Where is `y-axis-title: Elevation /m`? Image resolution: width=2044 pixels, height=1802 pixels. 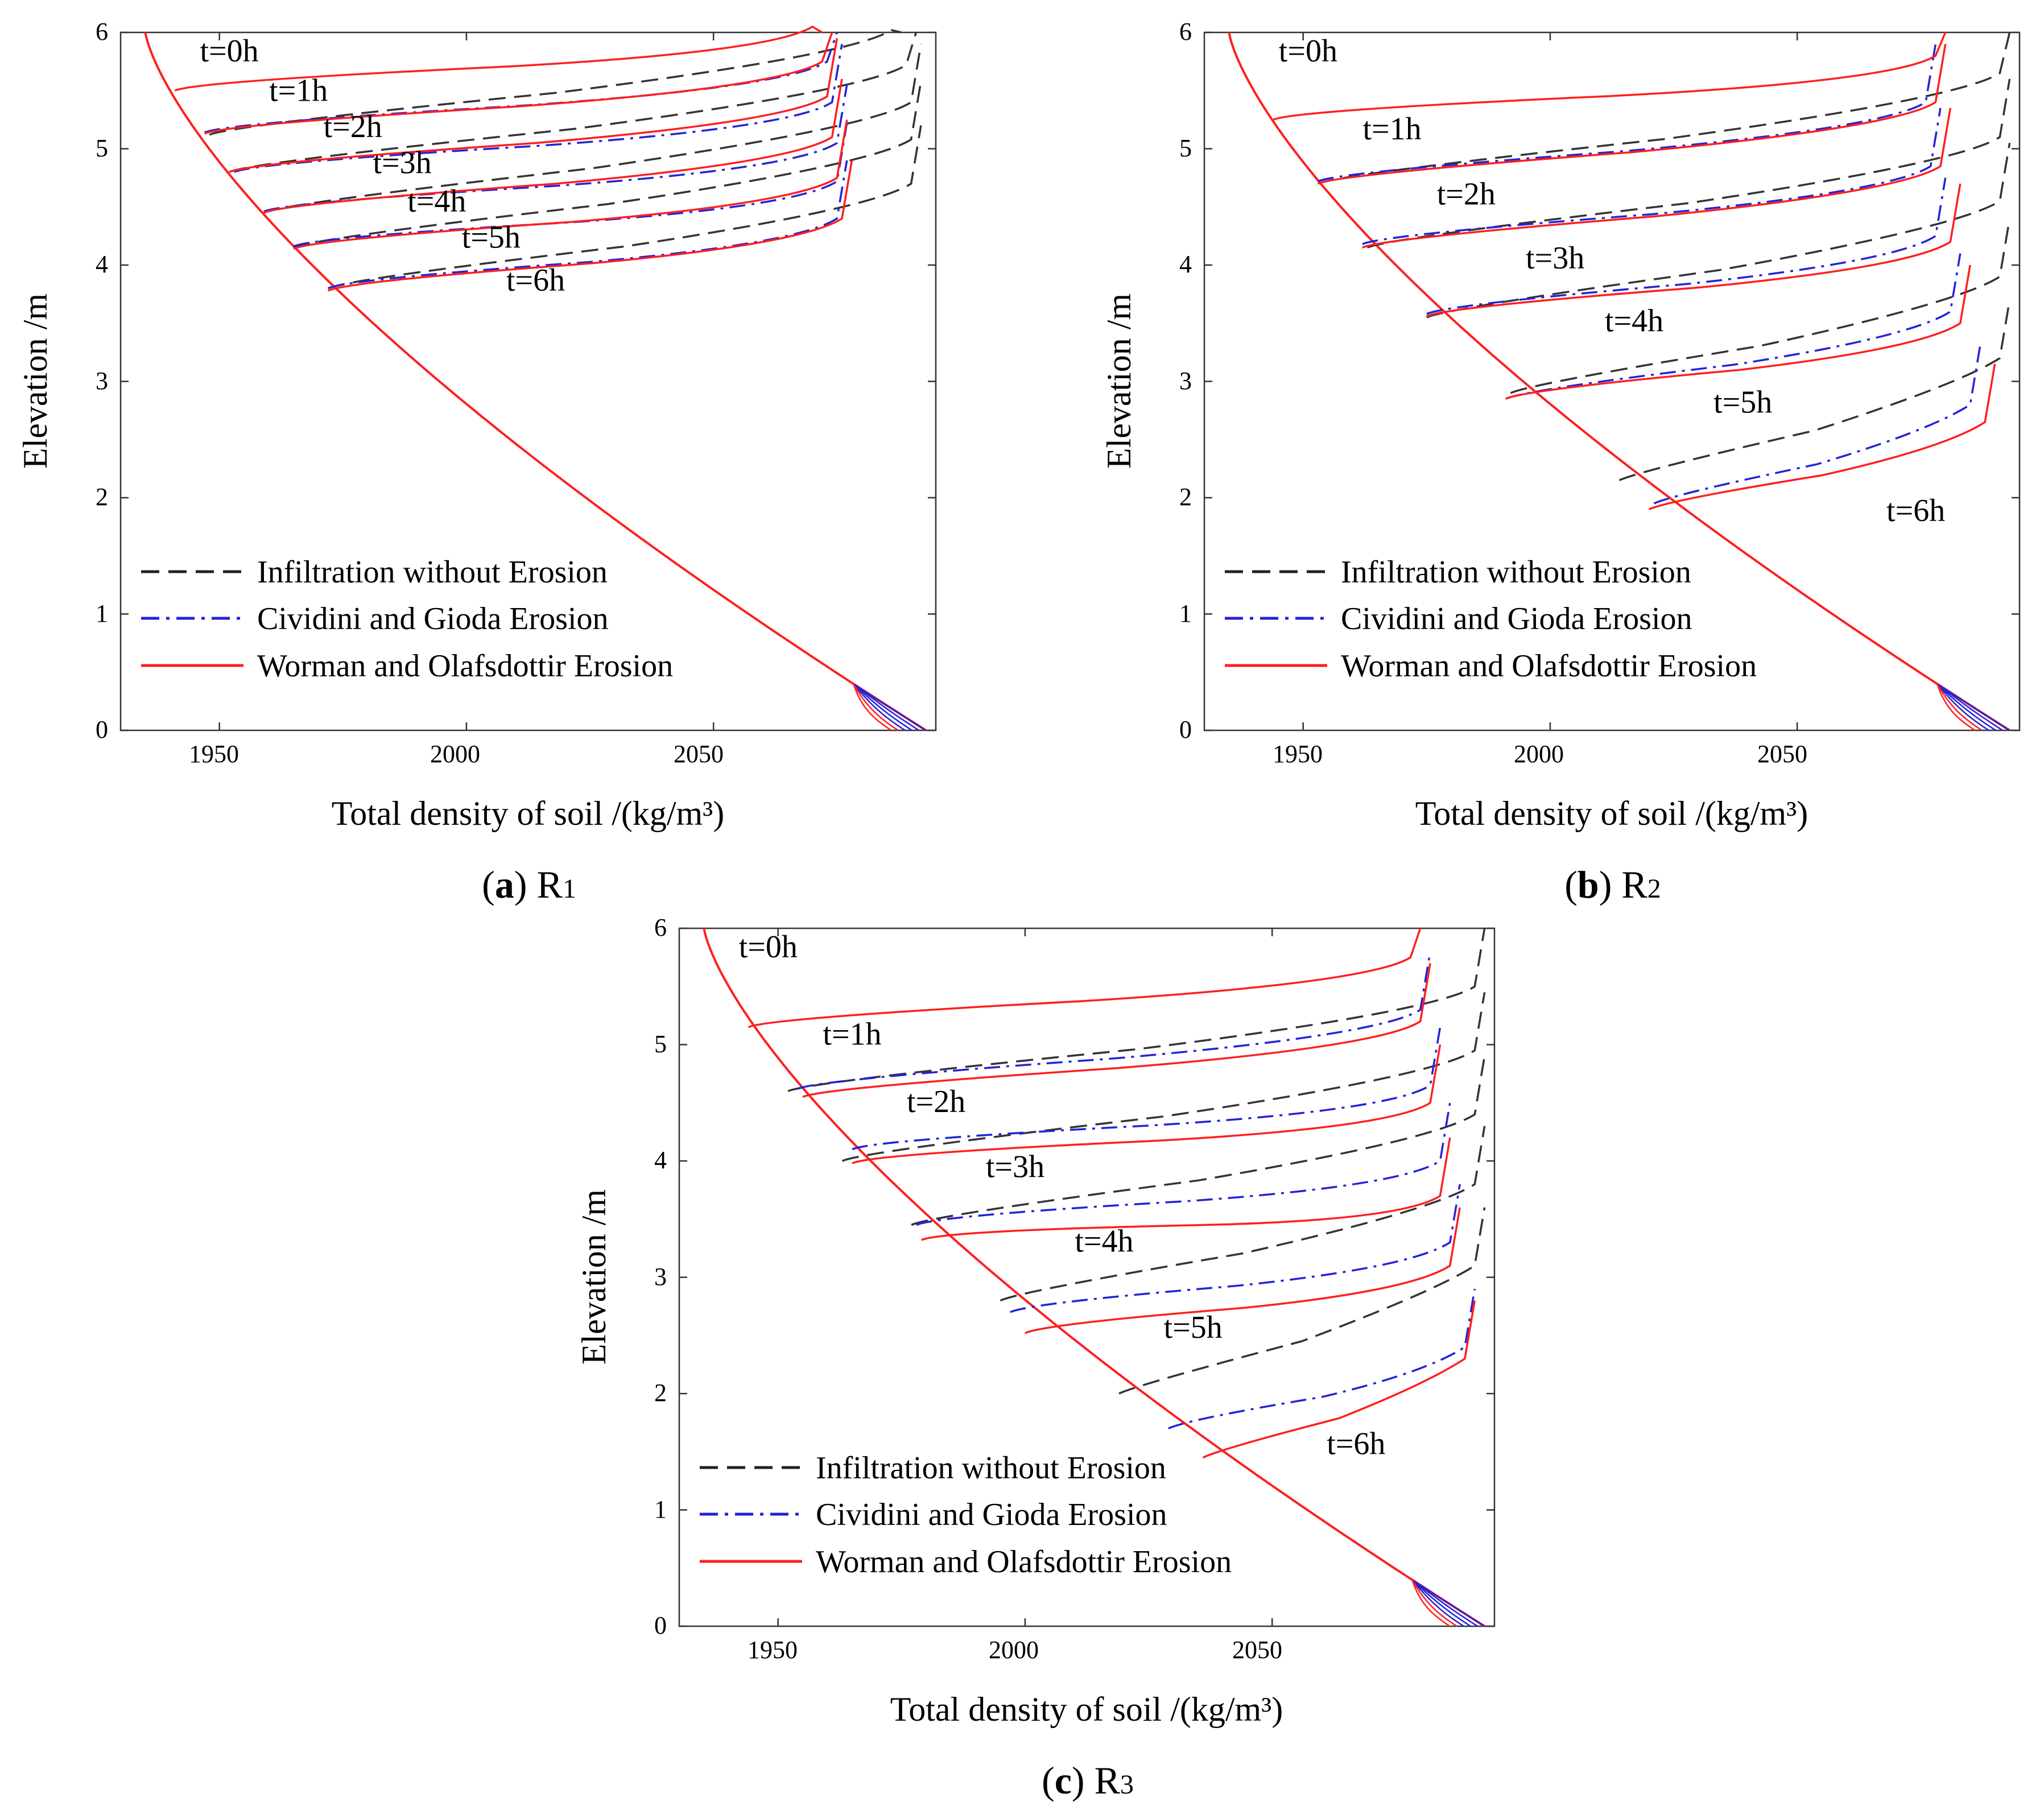
y-axis-title: Elevation /m is located at coordinates (1119, 381).